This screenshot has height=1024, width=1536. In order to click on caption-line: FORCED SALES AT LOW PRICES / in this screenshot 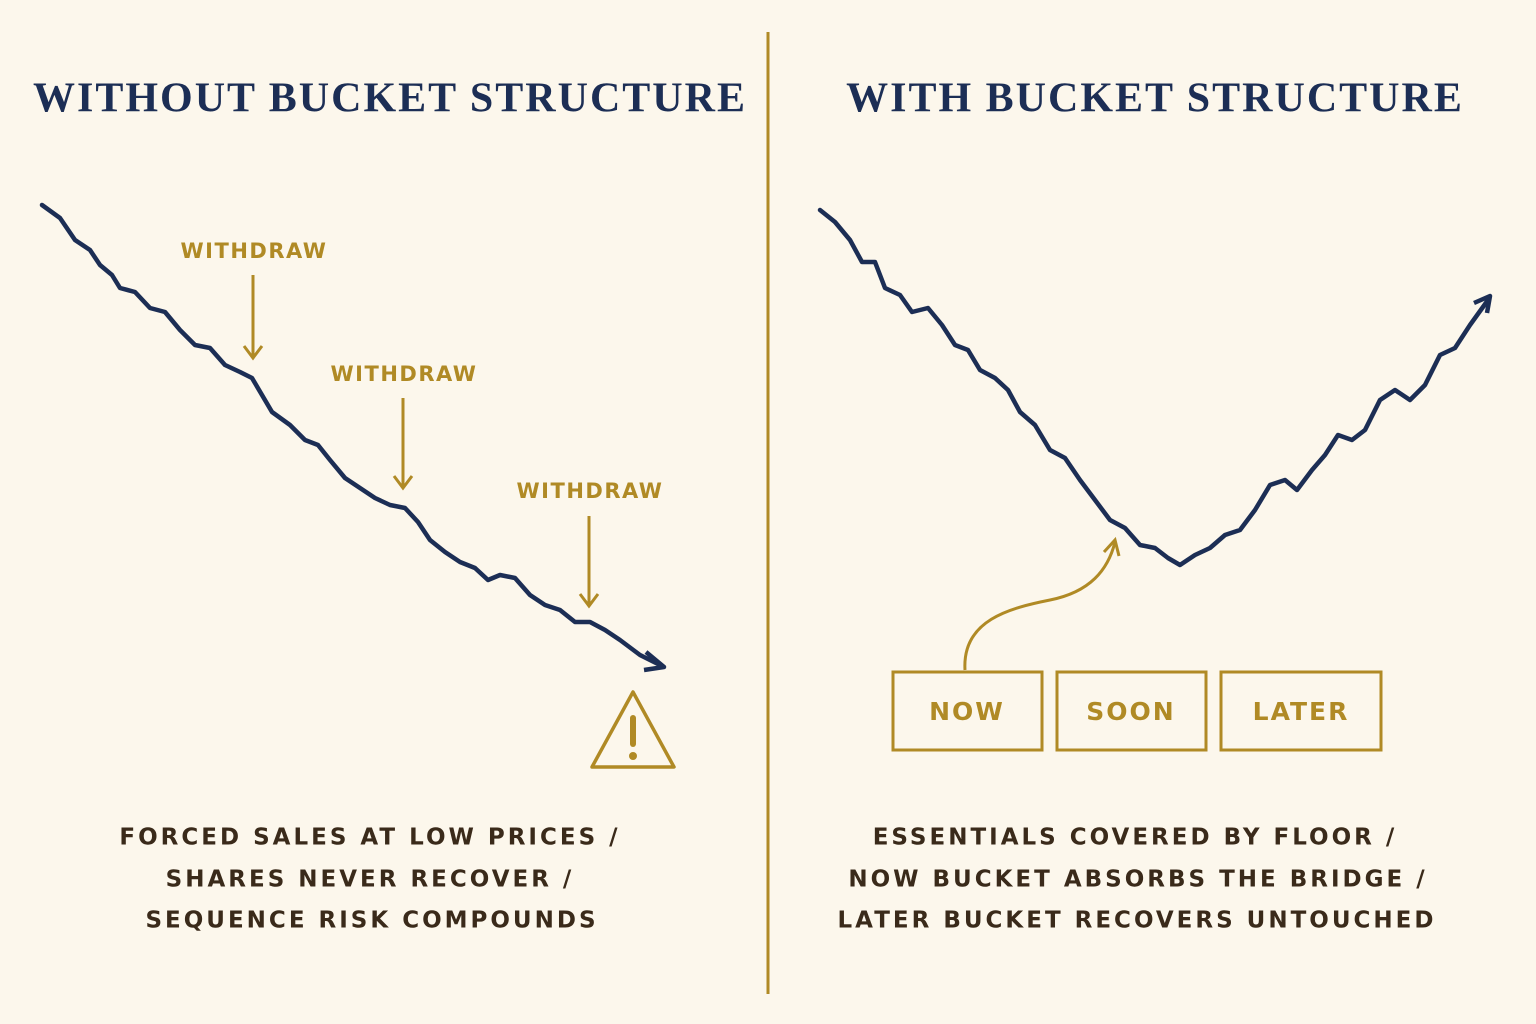, I will do `click(369, 838)`.